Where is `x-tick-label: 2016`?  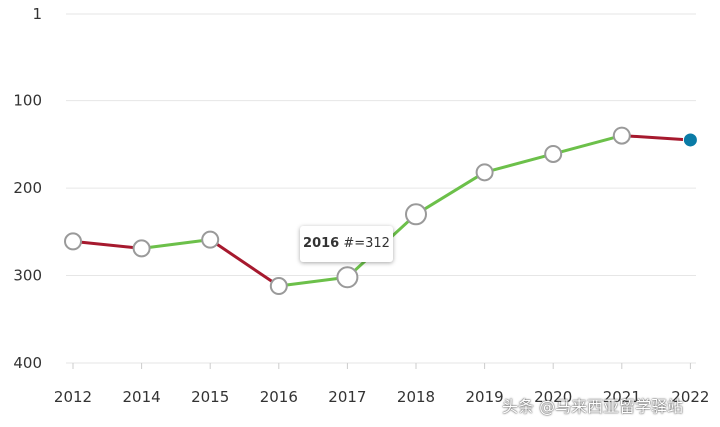 x-tick-label: 2016 is located at coordinates (279, 397).